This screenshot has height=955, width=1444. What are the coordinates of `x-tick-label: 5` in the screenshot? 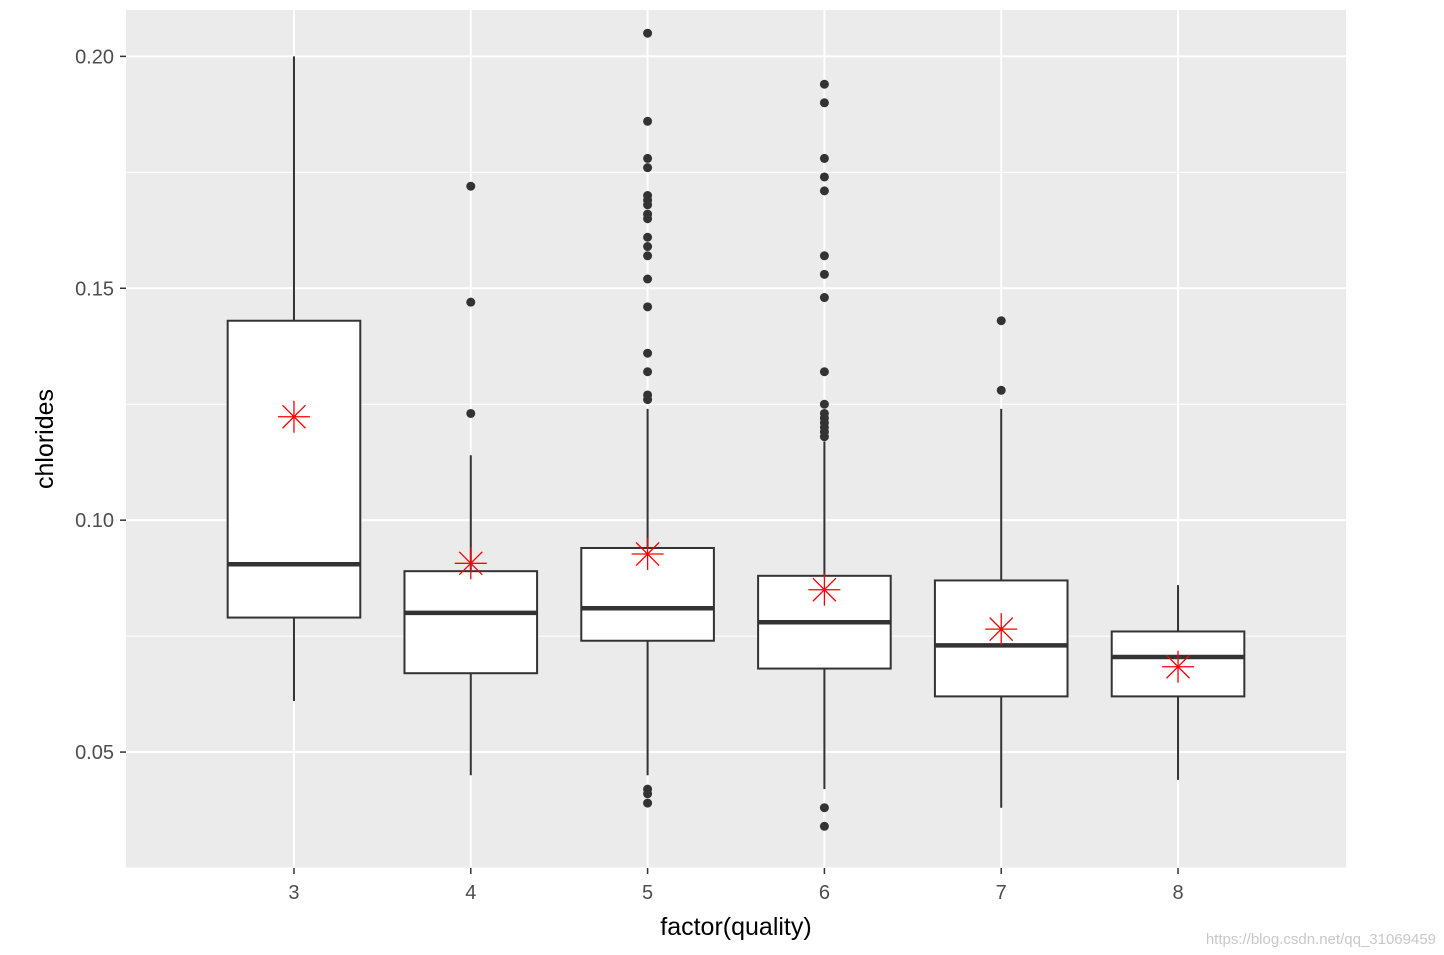 It's located at (647, 893).